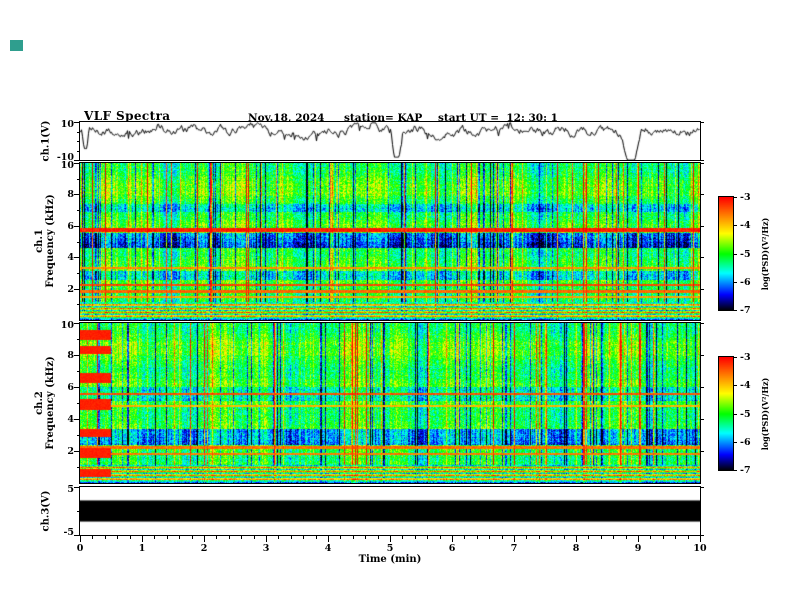 This screenshot has width=792, height=612. Describe the element at coordinates (39, 403) in the screenshot. I see `ch2-channel-label: ch.2` at that location.